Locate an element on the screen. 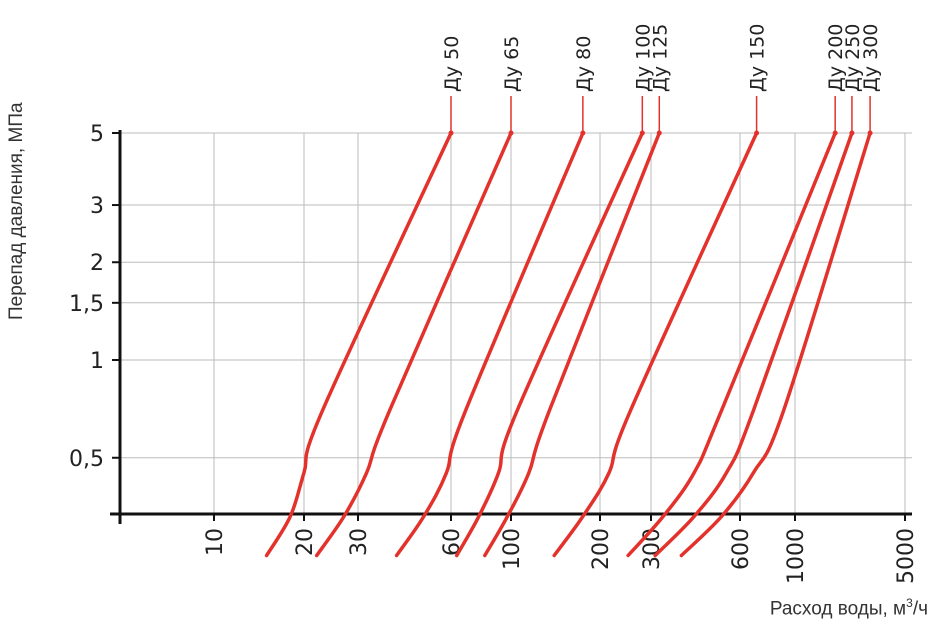  x-axis-label-suffix: /ч is located at coordinates (920, 608).